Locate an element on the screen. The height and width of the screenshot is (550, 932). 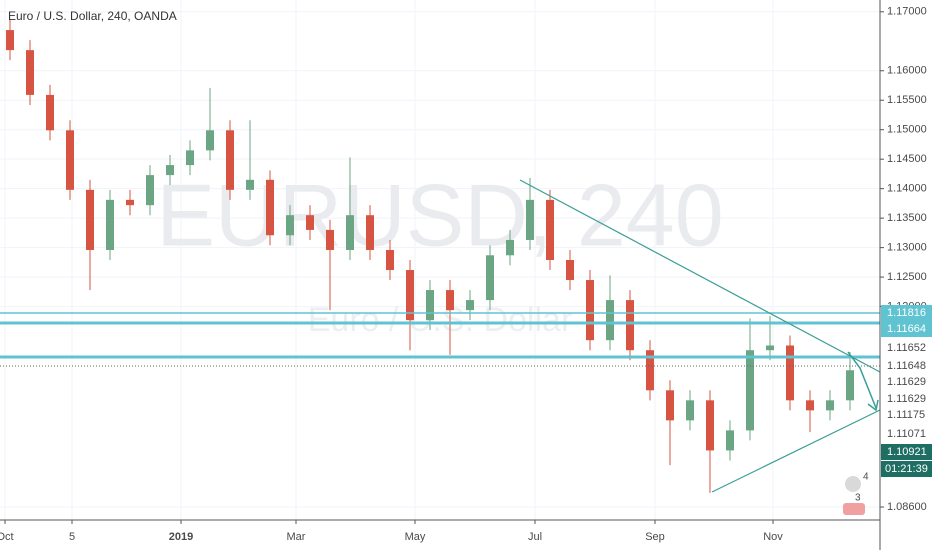
y-tick-label: 1.14000 is located at coordinates (907, 189).